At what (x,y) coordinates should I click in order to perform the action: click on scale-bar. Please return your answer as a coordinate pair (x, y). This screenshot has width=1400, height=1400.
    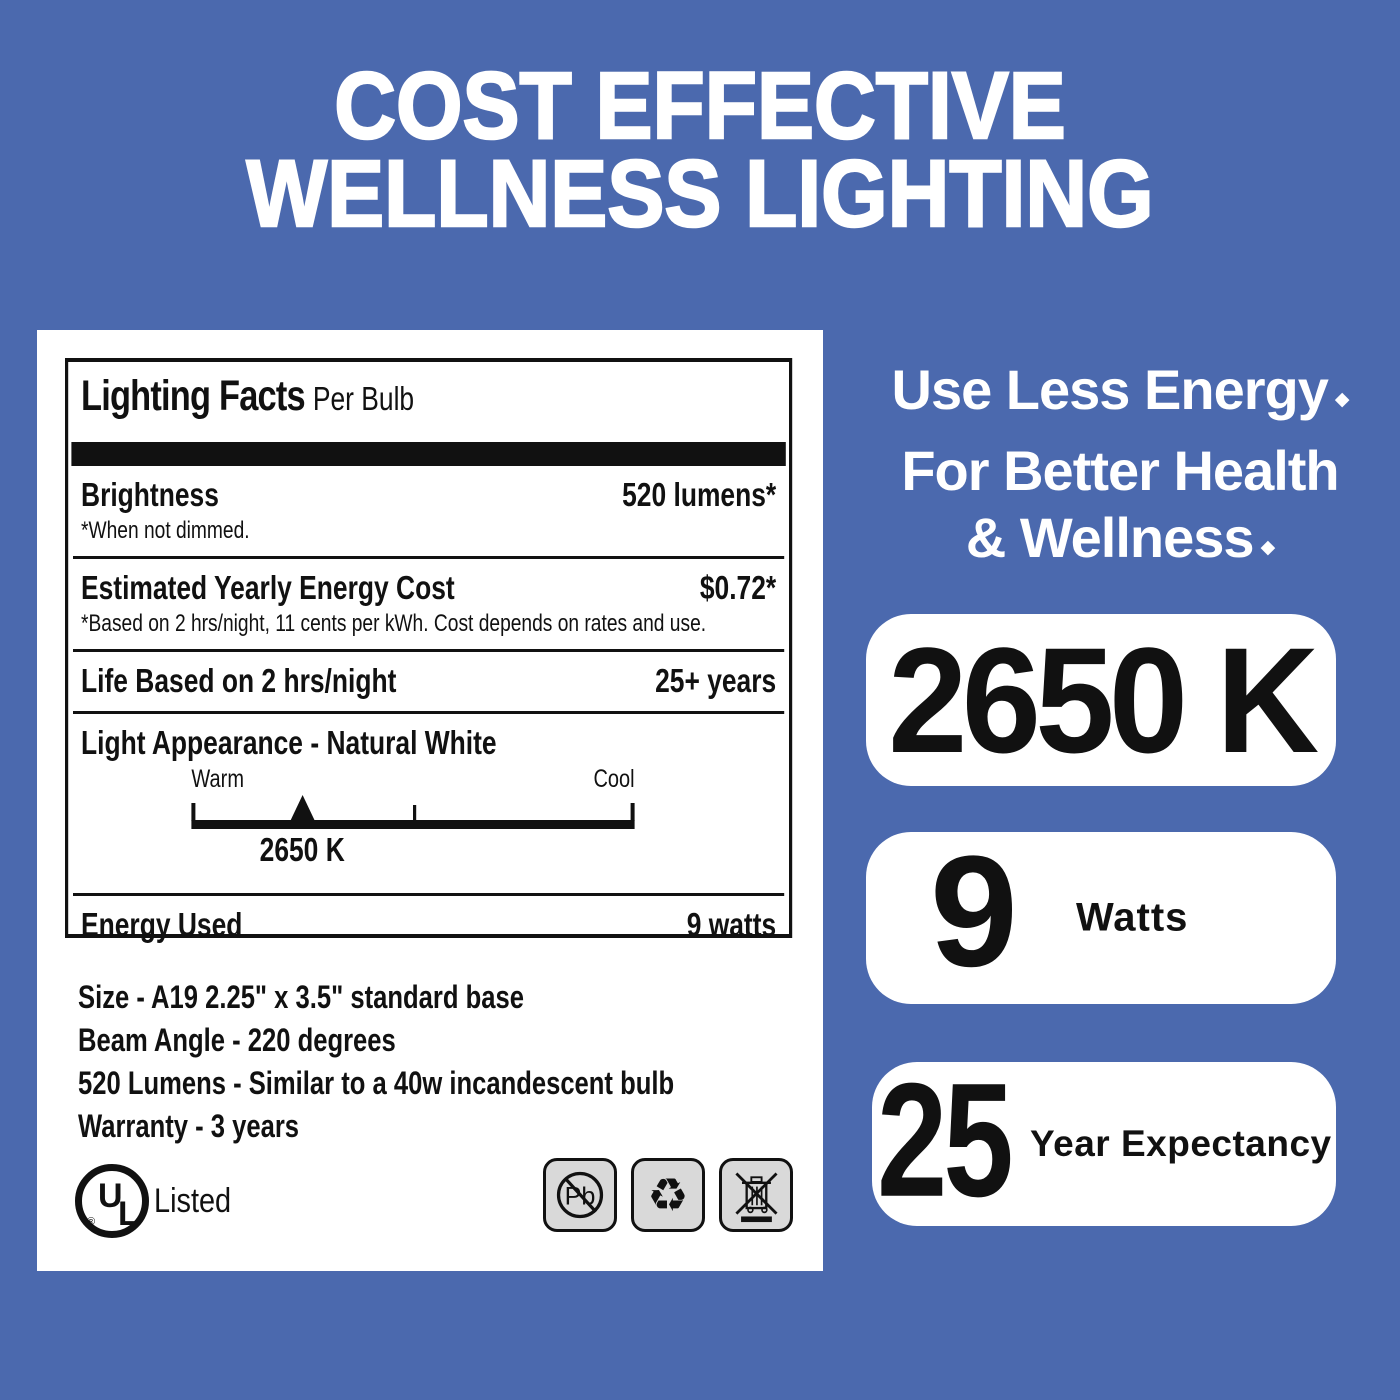
    Looking at the image, I should click on (413, 812).